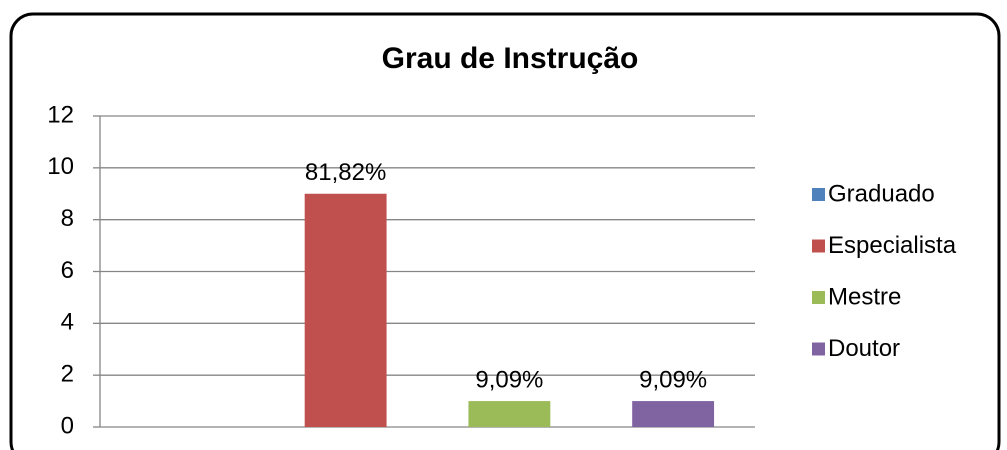 The image size is (1007, 450). I want to click on y-tick-label: 6, so click(67, 270).